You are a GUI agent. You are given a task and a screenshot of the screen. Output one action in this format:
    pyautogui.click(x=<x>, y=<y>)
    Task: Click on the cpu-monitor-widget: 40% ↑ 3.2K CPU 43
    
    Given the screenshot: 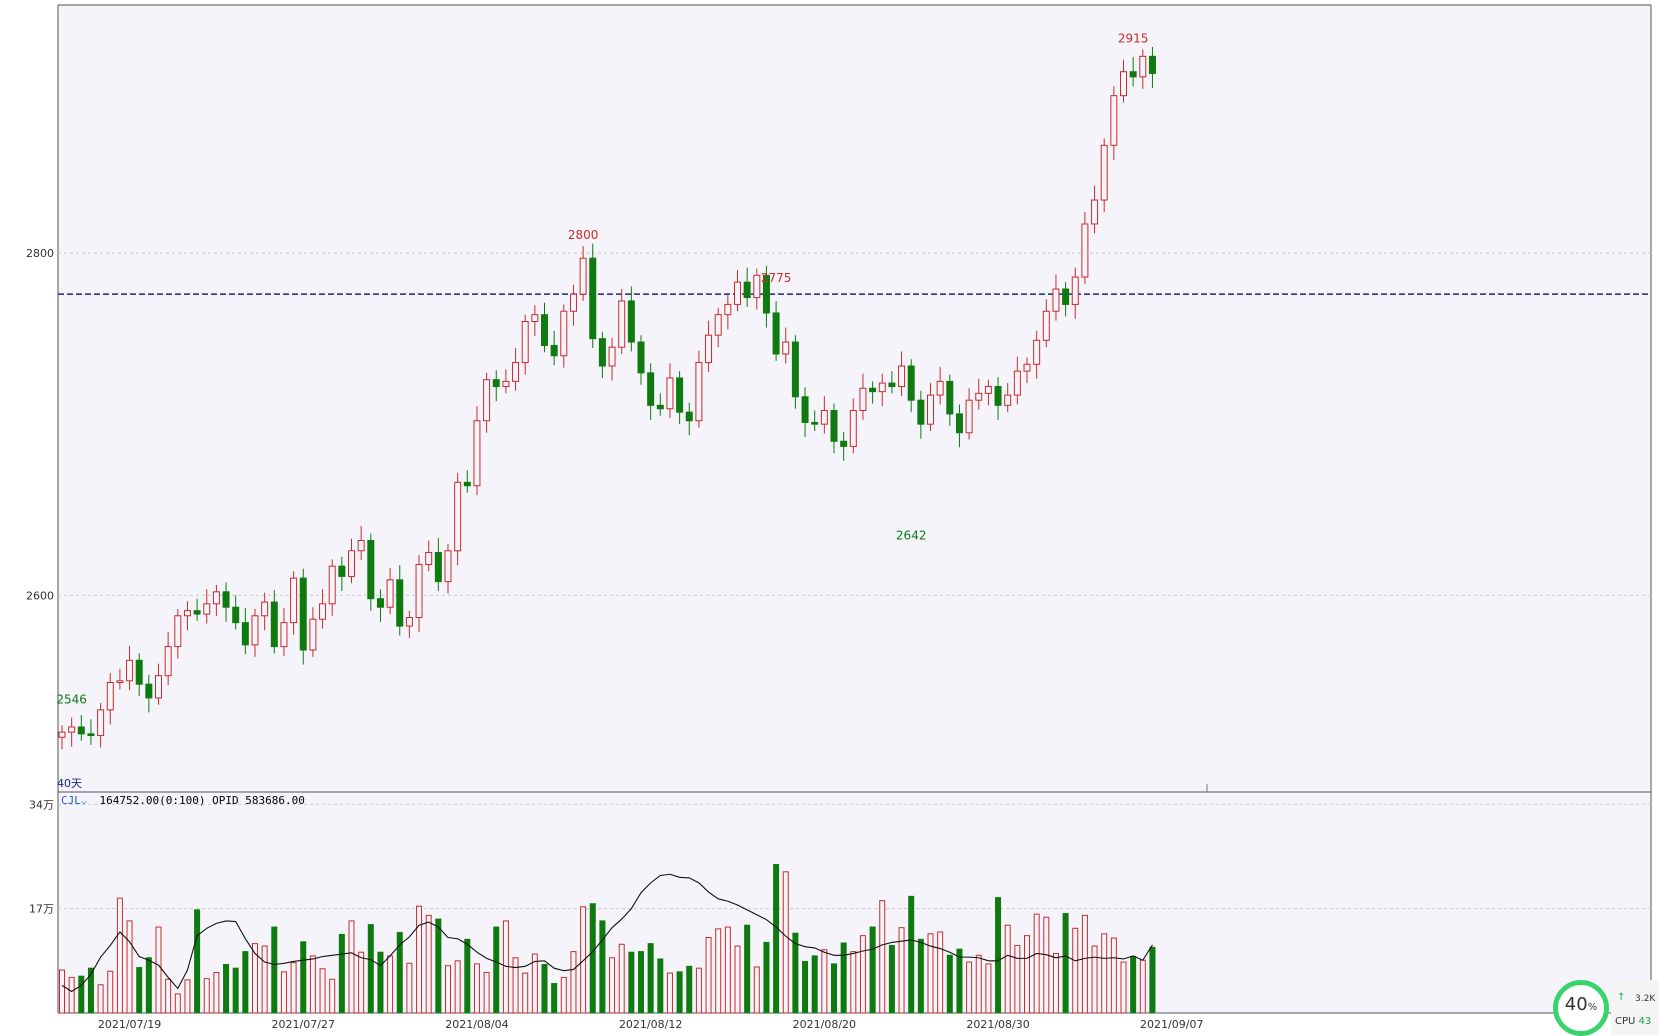 What is the action you would take?
    pyautogui.click(x=1606, y=1008)
    